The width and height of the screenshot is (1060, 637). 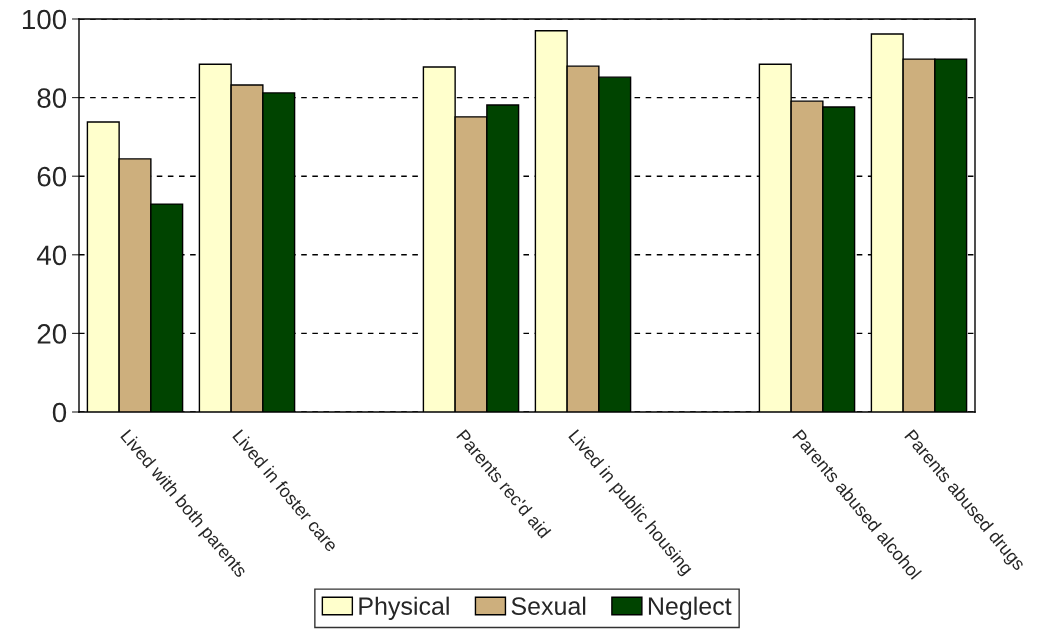 I want to click on y-tick-label: 40, so click(x=51, y=255).